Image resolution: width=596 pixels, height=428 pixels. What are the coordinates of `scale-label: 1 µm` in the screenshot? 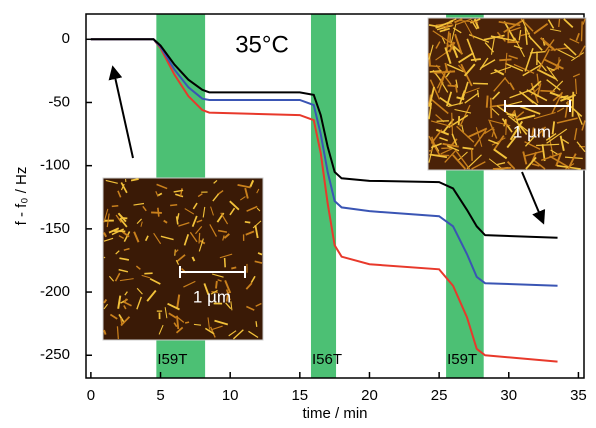 It's located at (212, 296).